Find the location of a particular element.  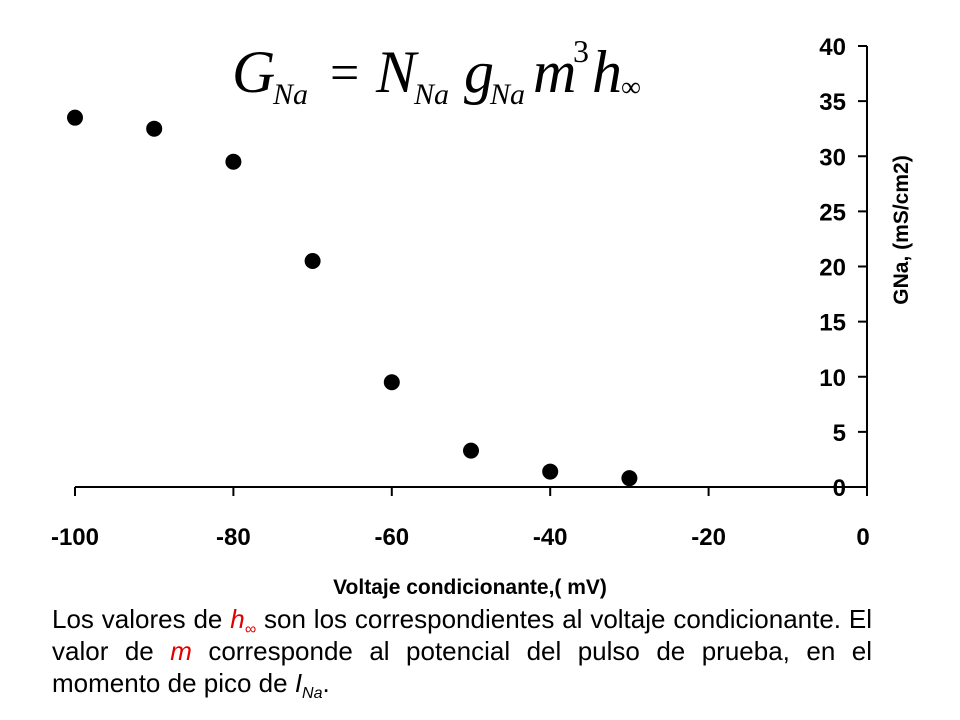

eq-g-sub: Na is located at coordinates (507, 94).